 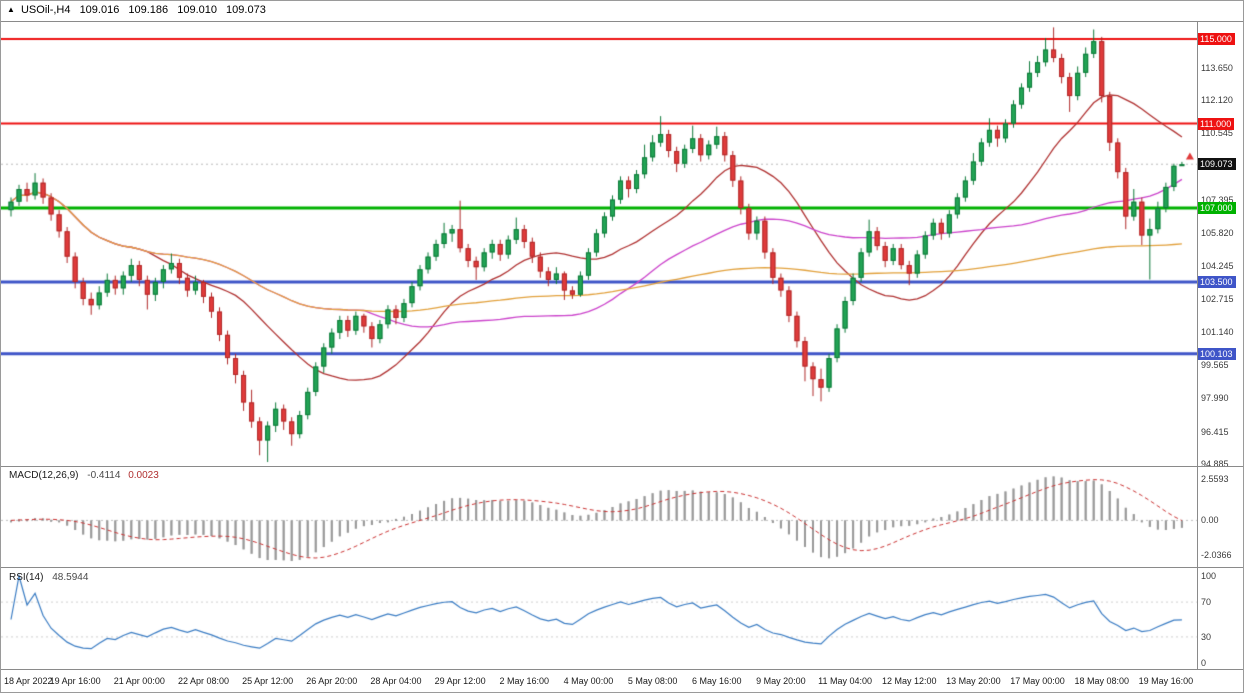 What do you see at coordinates (197, 10) in the screenshot?
I see `low-value: 109.010` at bounding box center [197, 10].